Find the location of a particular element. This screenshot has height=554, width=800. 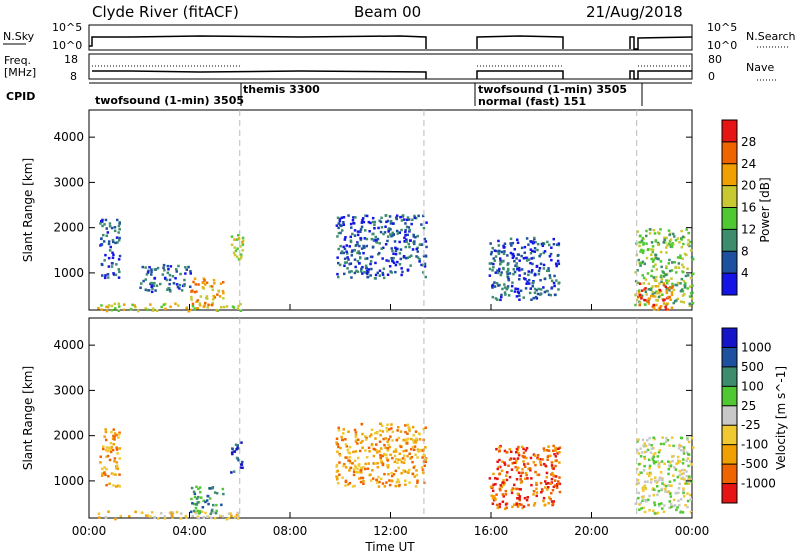

velocity-colorbar-swatch is located at coordinates (729, 376).